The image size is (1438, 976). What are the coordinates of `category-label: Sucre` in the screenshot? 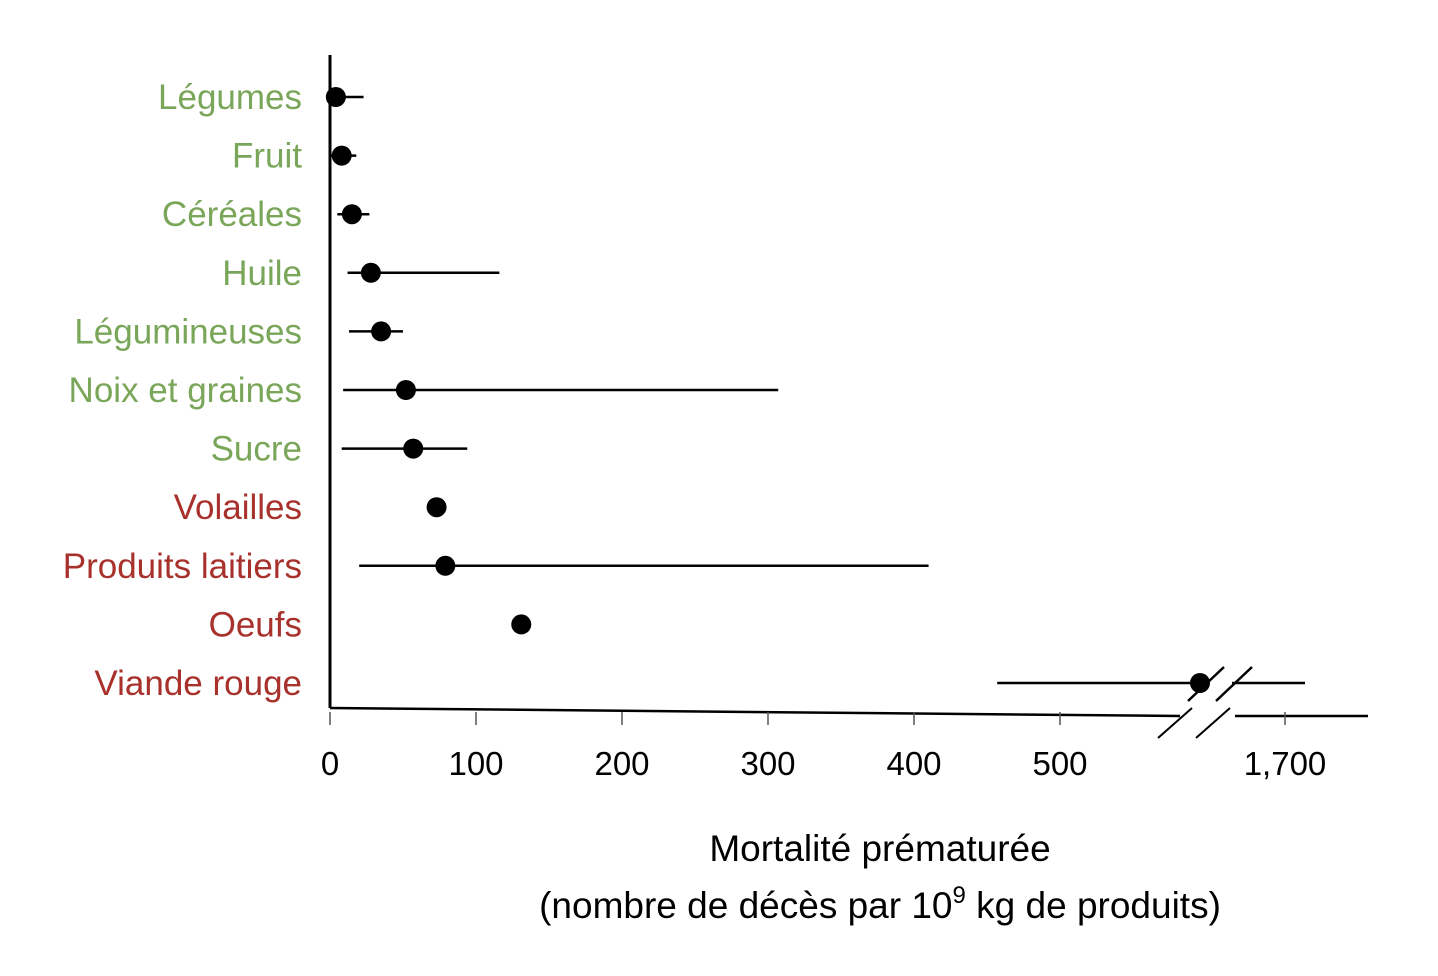 It's located at (256, 449).